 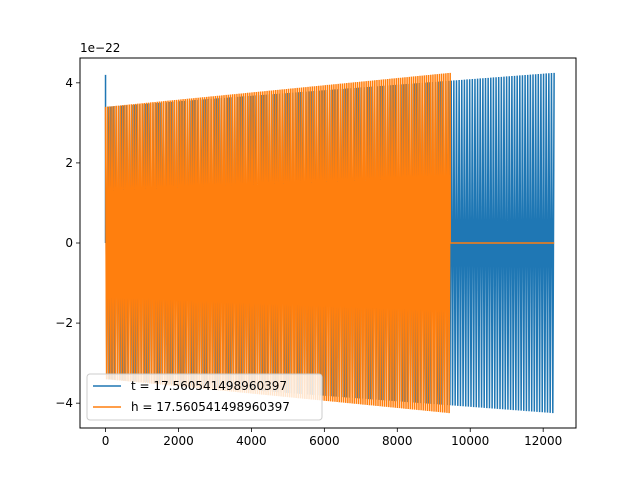 I want to click on x-axis: 0 2000 4000 6000 8000 10000 12000, so click(x=332, y=438).